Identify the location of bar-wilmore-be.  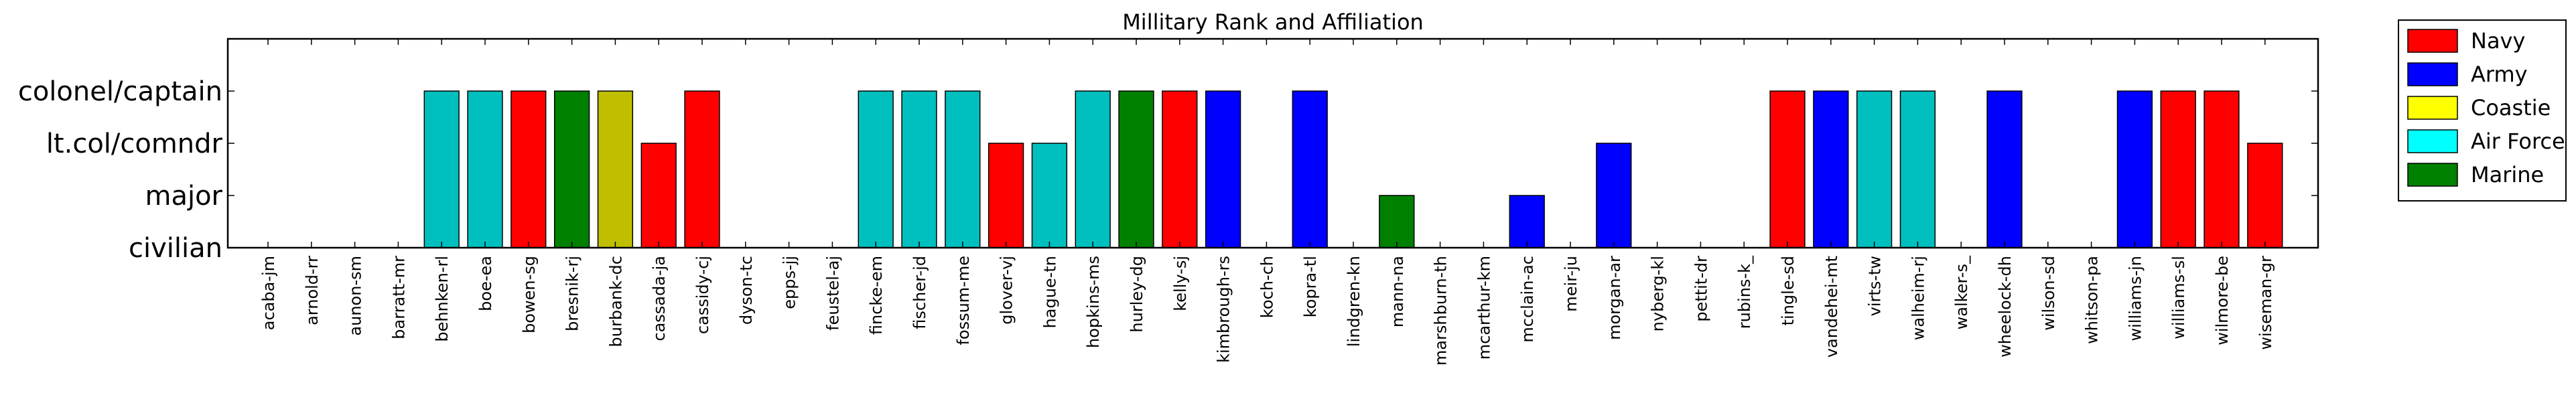
(2222, 169).